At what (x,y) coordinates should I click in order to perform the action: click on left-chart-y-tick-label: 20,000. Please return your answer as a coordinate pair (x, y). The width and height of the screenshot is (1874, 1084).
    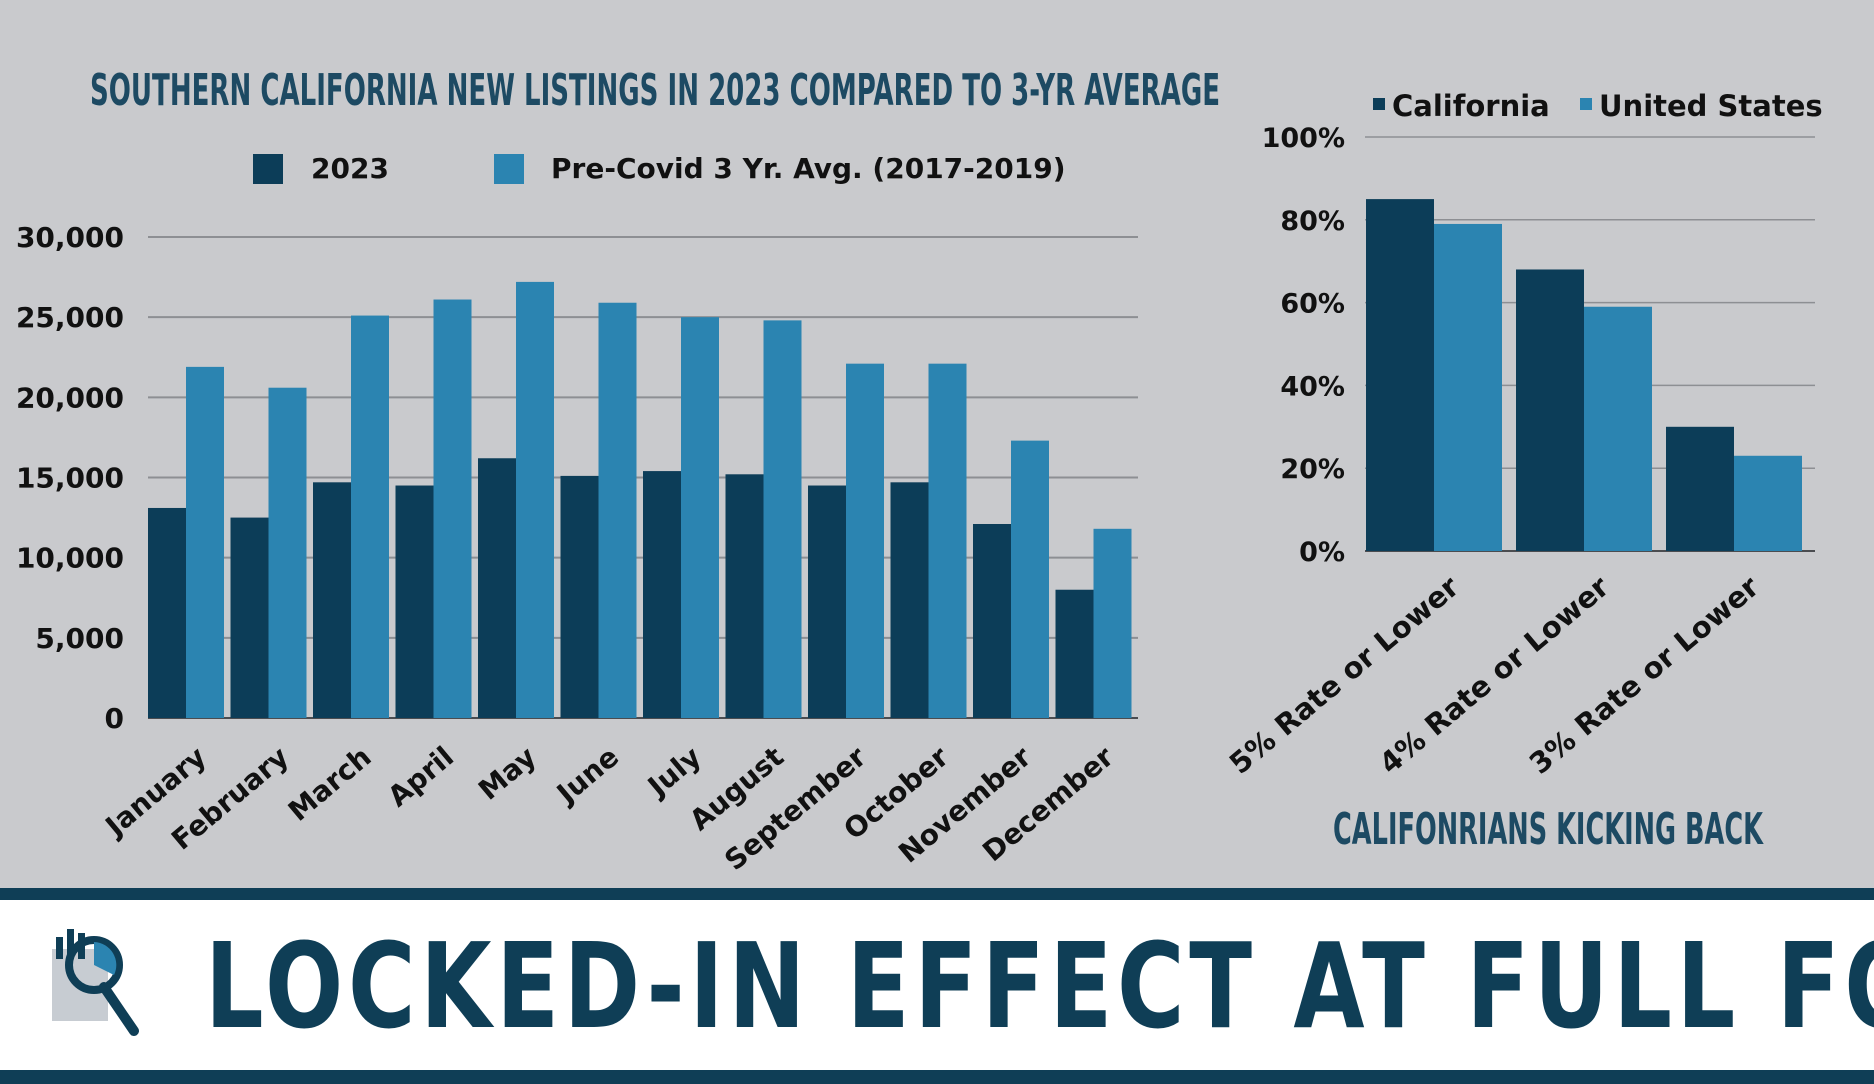
    Looking at the image, I should click on (70, 397).